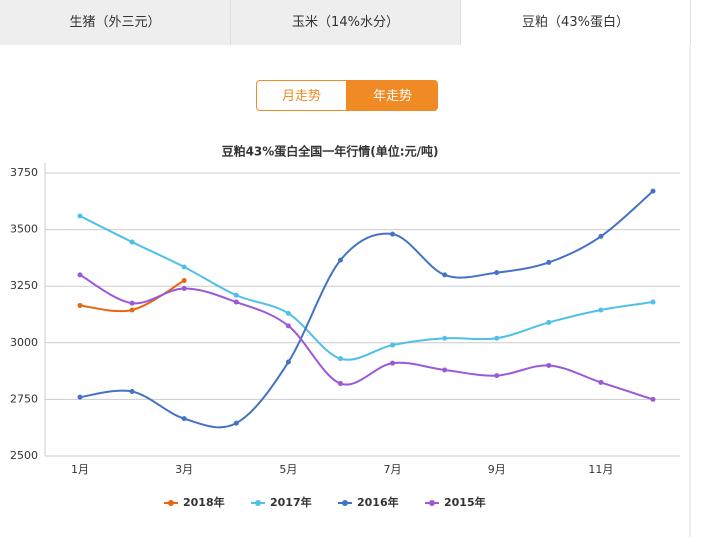 This screenshot has height=537, width=703. Describe the element at coordinates (204, 502) in the screenshot. I see `legend-label: 2018年` at that location.